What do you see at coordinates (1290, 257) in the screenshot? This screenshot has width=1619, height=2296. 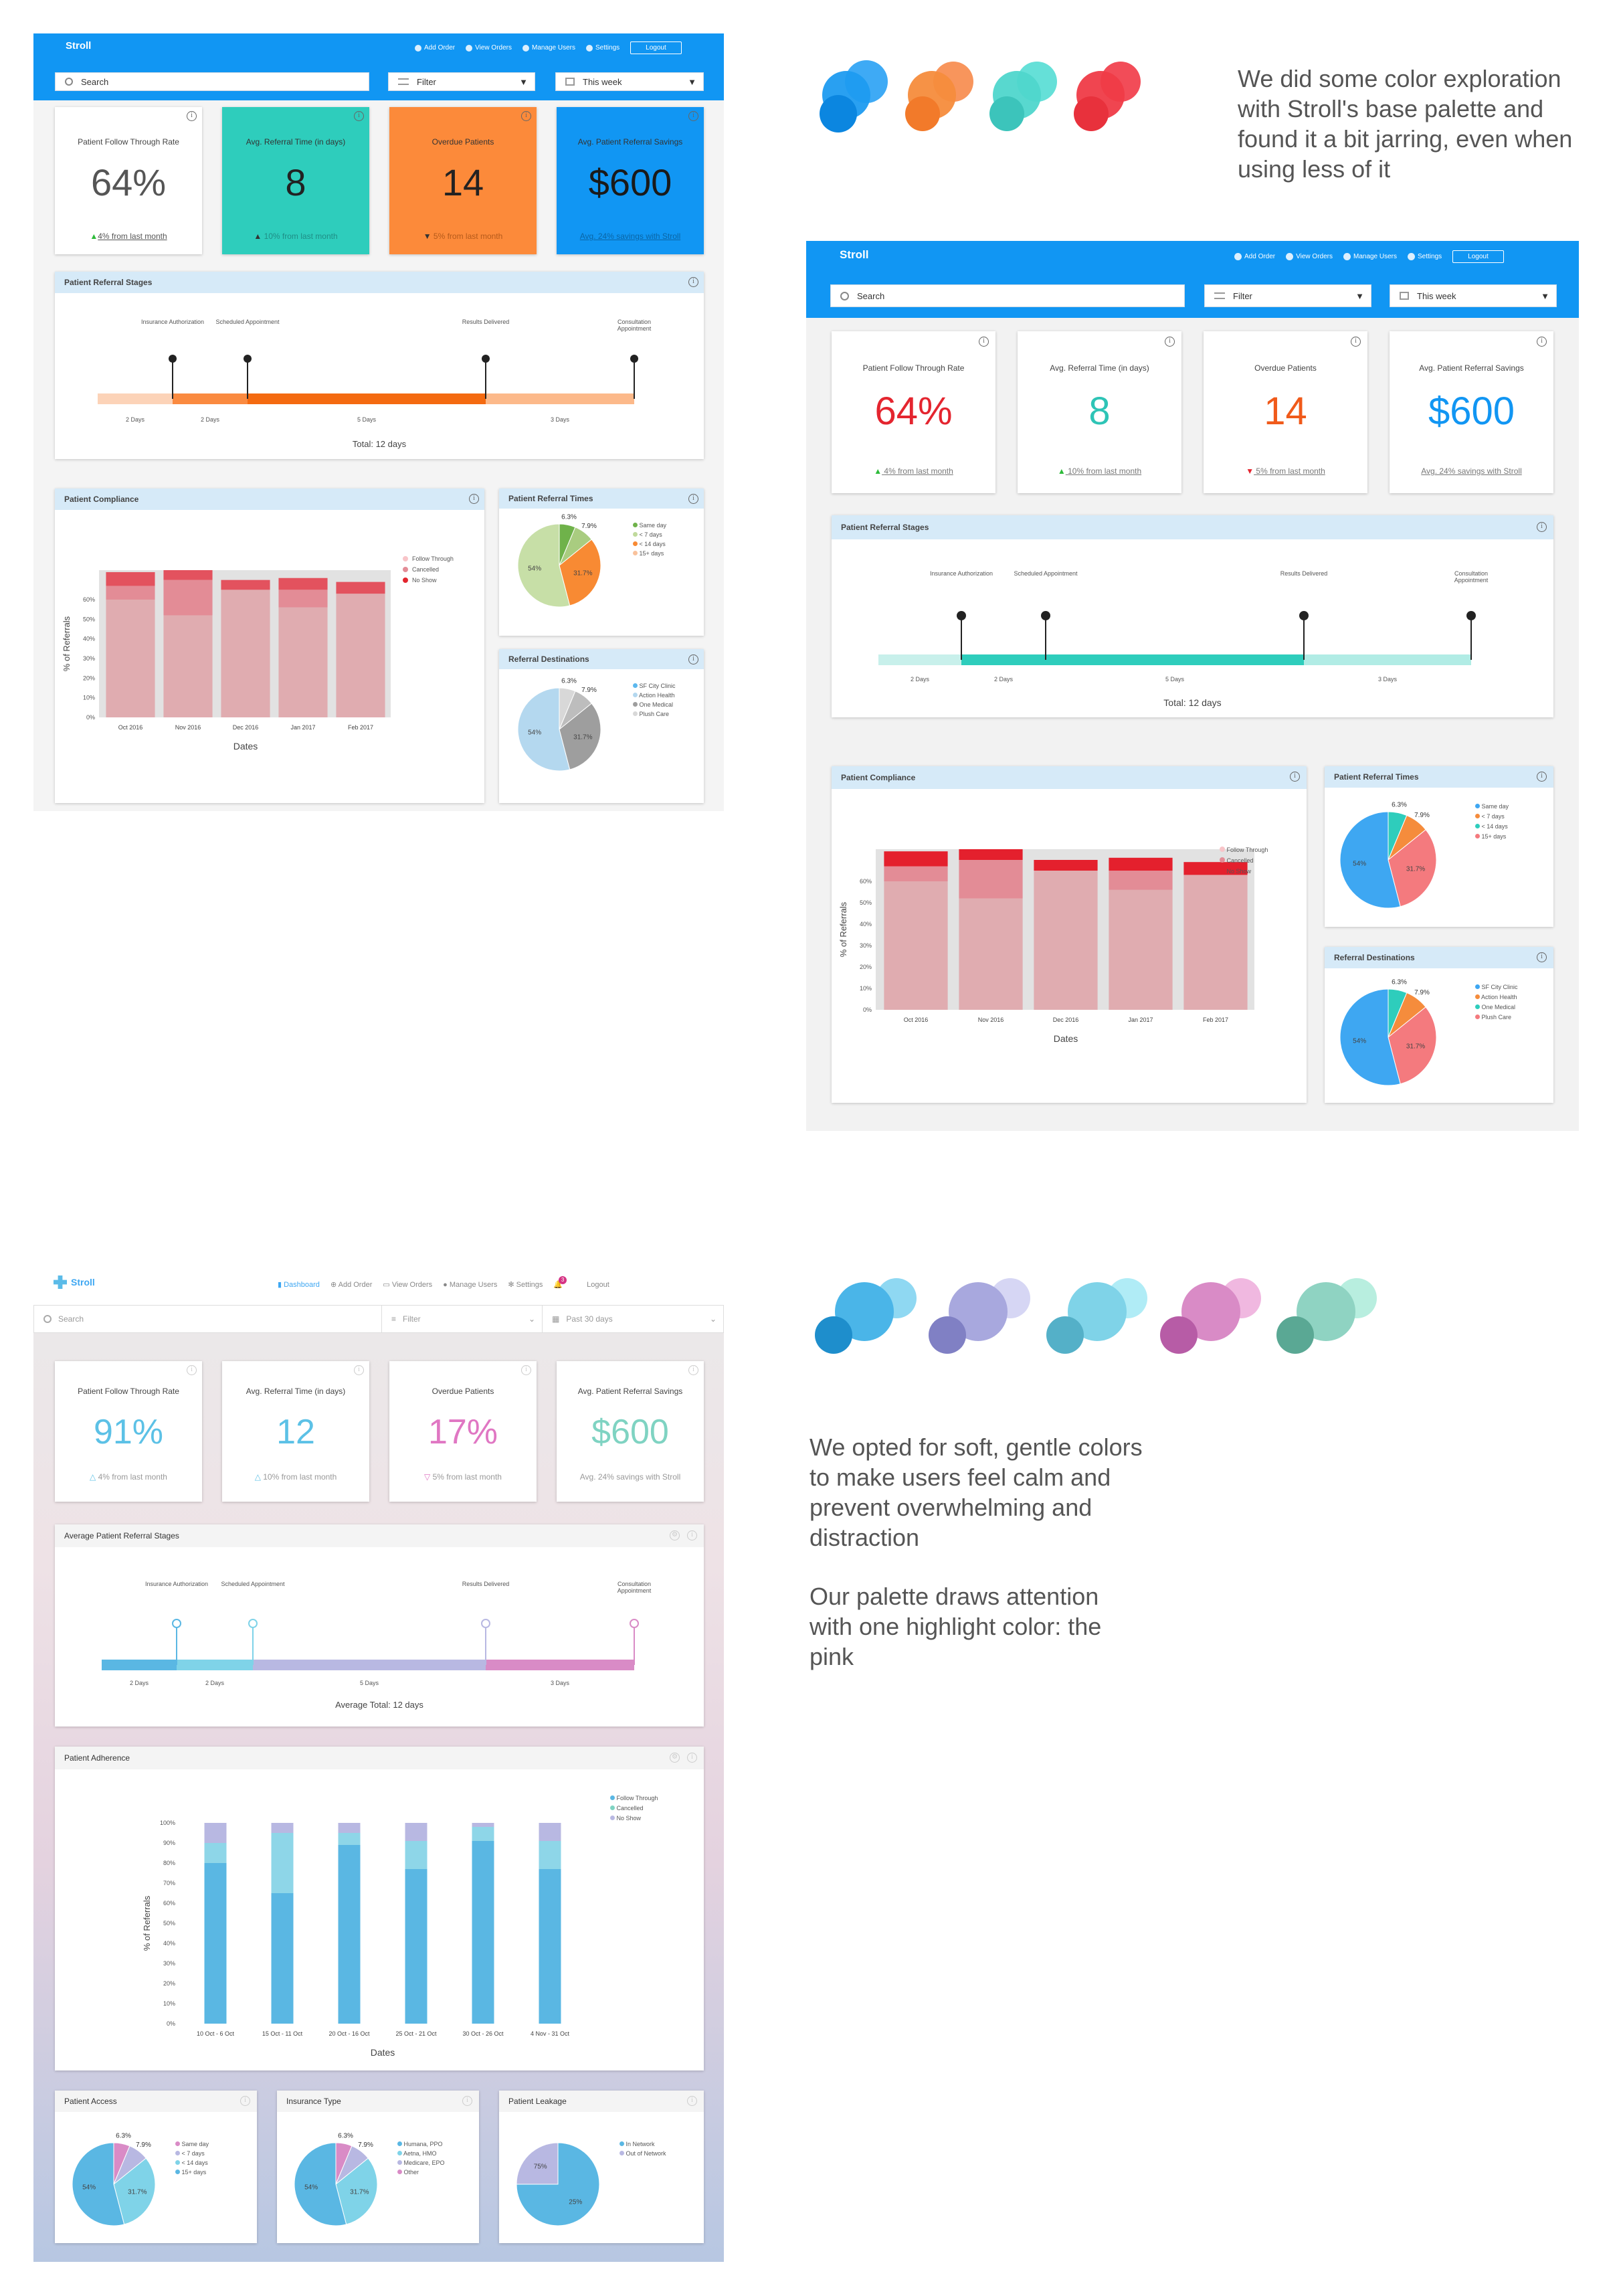 I see `document-icon` at bounding box center [1290, 257].